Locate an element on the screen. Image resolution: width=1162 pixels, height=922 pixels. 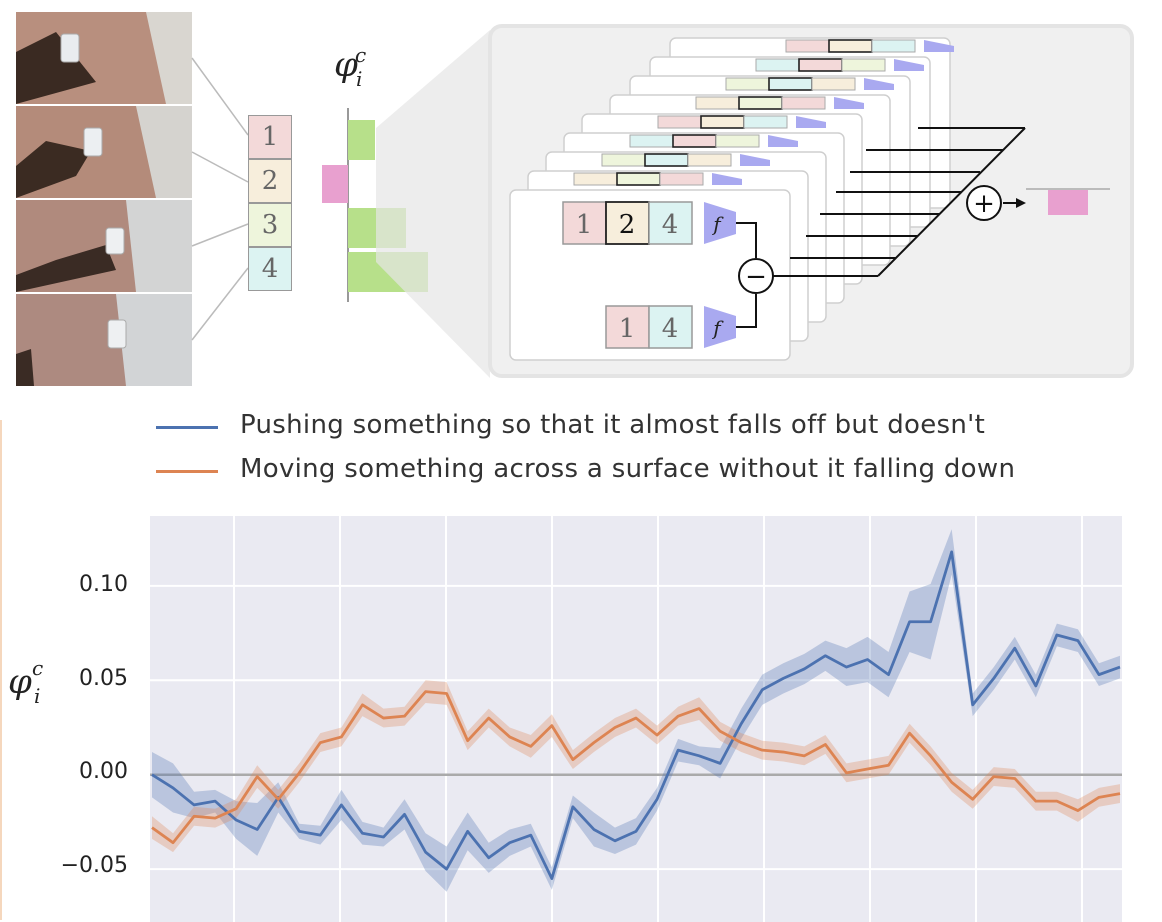
phi-label: φ is located at coordinates (346, 65).